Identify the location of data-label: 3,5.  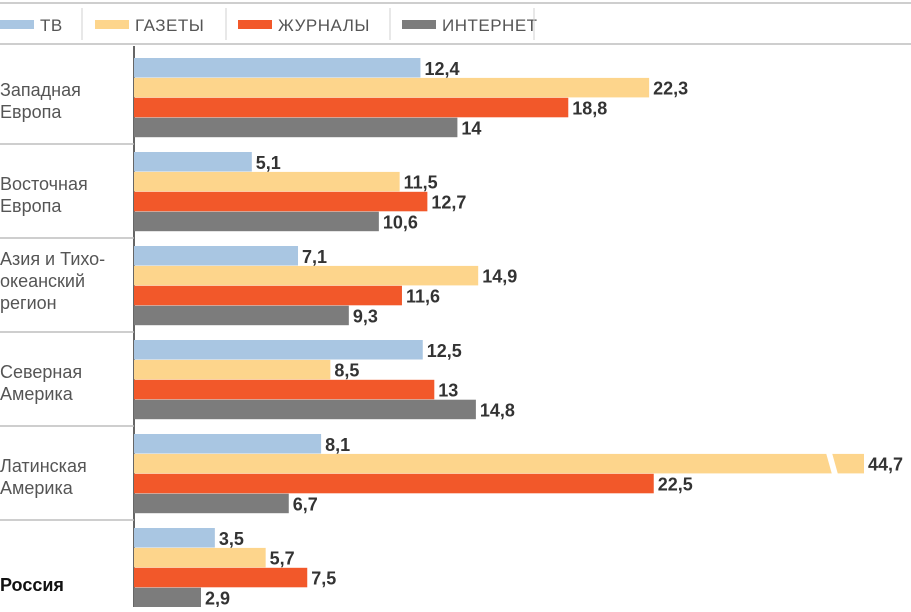
(231, 539).